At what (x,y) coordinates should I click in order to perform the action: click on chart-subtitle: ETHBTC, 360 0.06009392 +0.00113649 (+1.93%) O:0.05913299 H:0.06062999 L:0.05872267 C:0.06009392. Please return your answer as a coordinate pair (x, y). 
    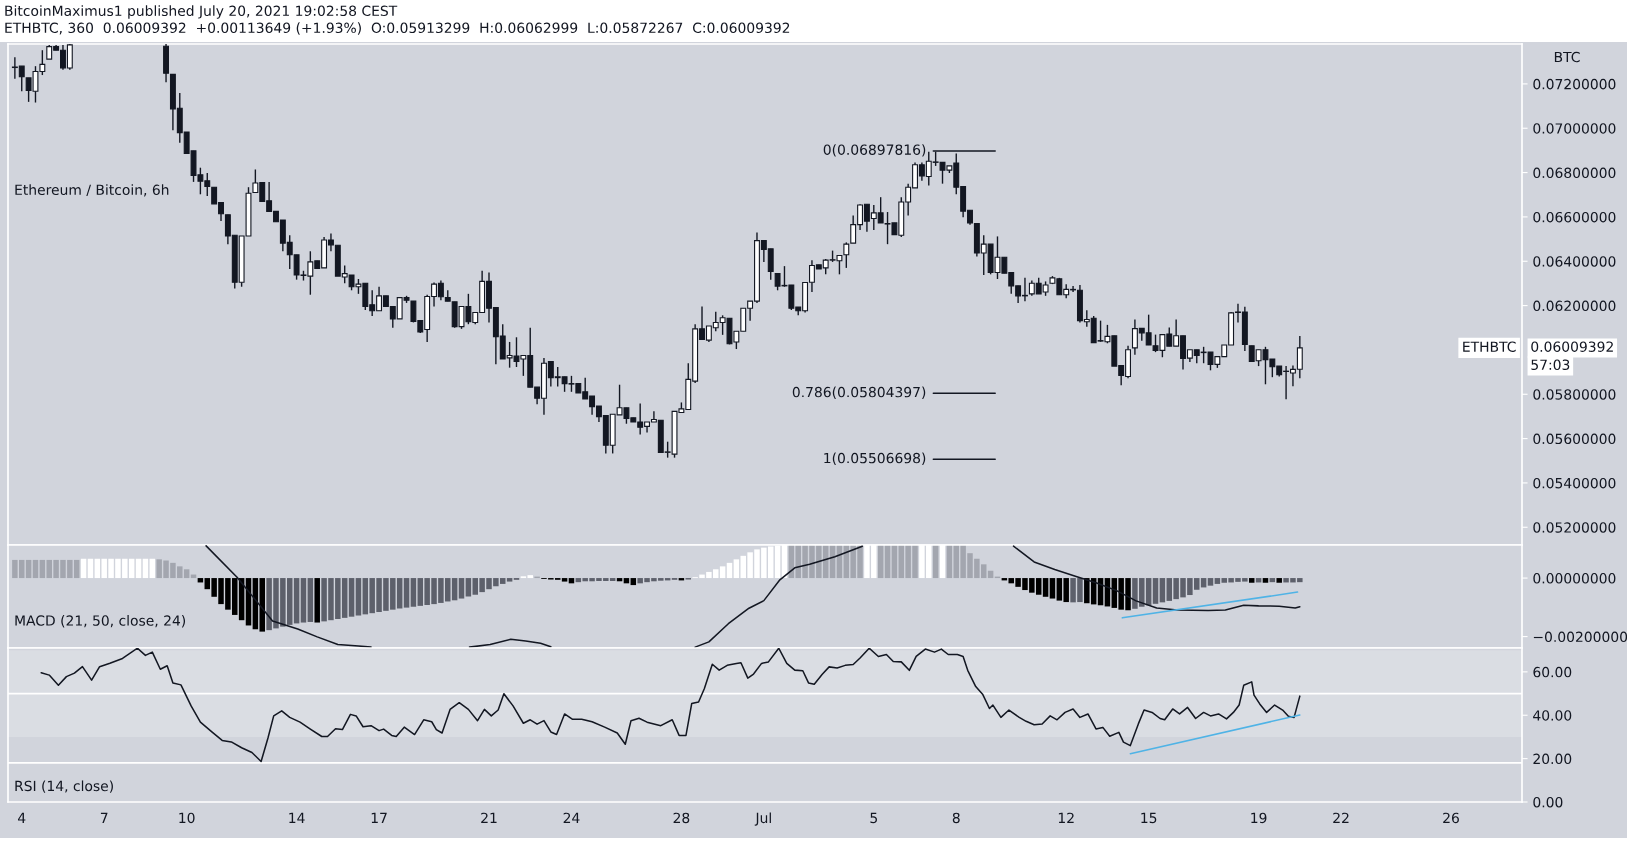
    Looking at the image, I should click on (397, 28).